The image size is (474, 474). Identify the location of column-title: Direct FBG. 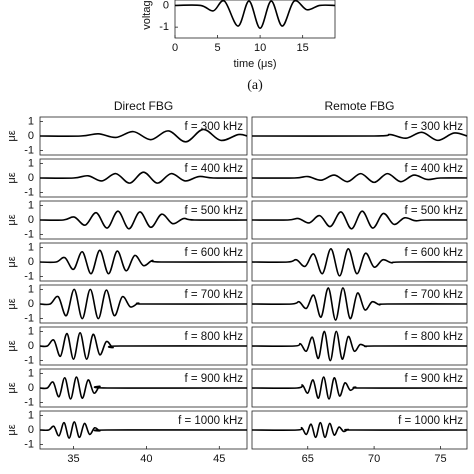
(143, 106).